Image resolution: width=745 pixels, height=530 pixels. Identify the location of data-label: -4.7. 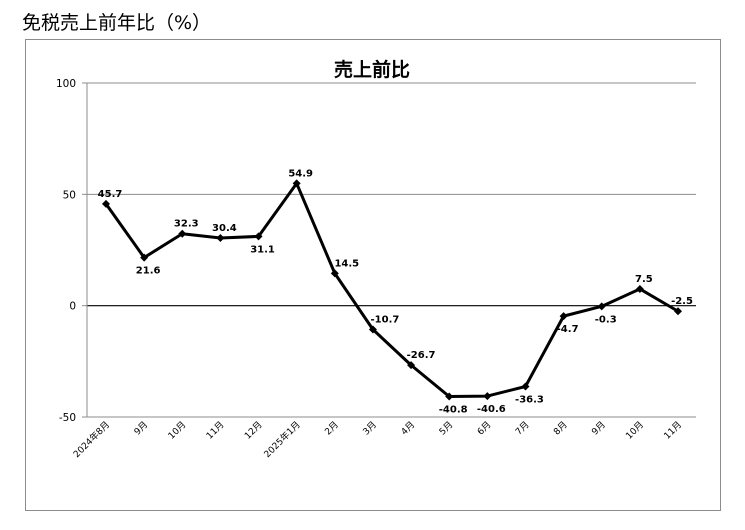
(568, 329).